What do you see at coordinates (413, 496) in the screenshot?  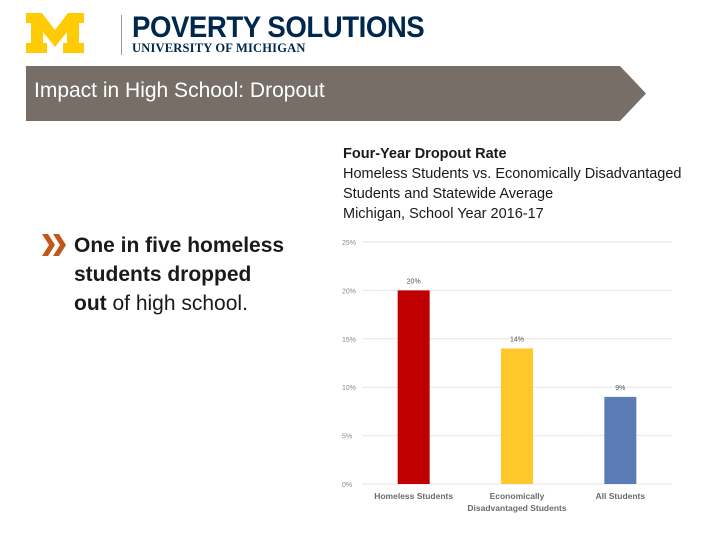 I see `x-tick-label: Homeless Students` at bounding box center [413, 496].